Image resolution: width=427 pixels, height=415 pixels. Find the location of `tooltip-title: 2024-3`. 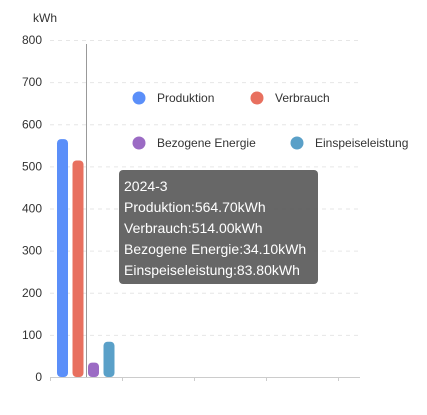

tooltip-title: 2024-3 is located at coordinates (146, 186).